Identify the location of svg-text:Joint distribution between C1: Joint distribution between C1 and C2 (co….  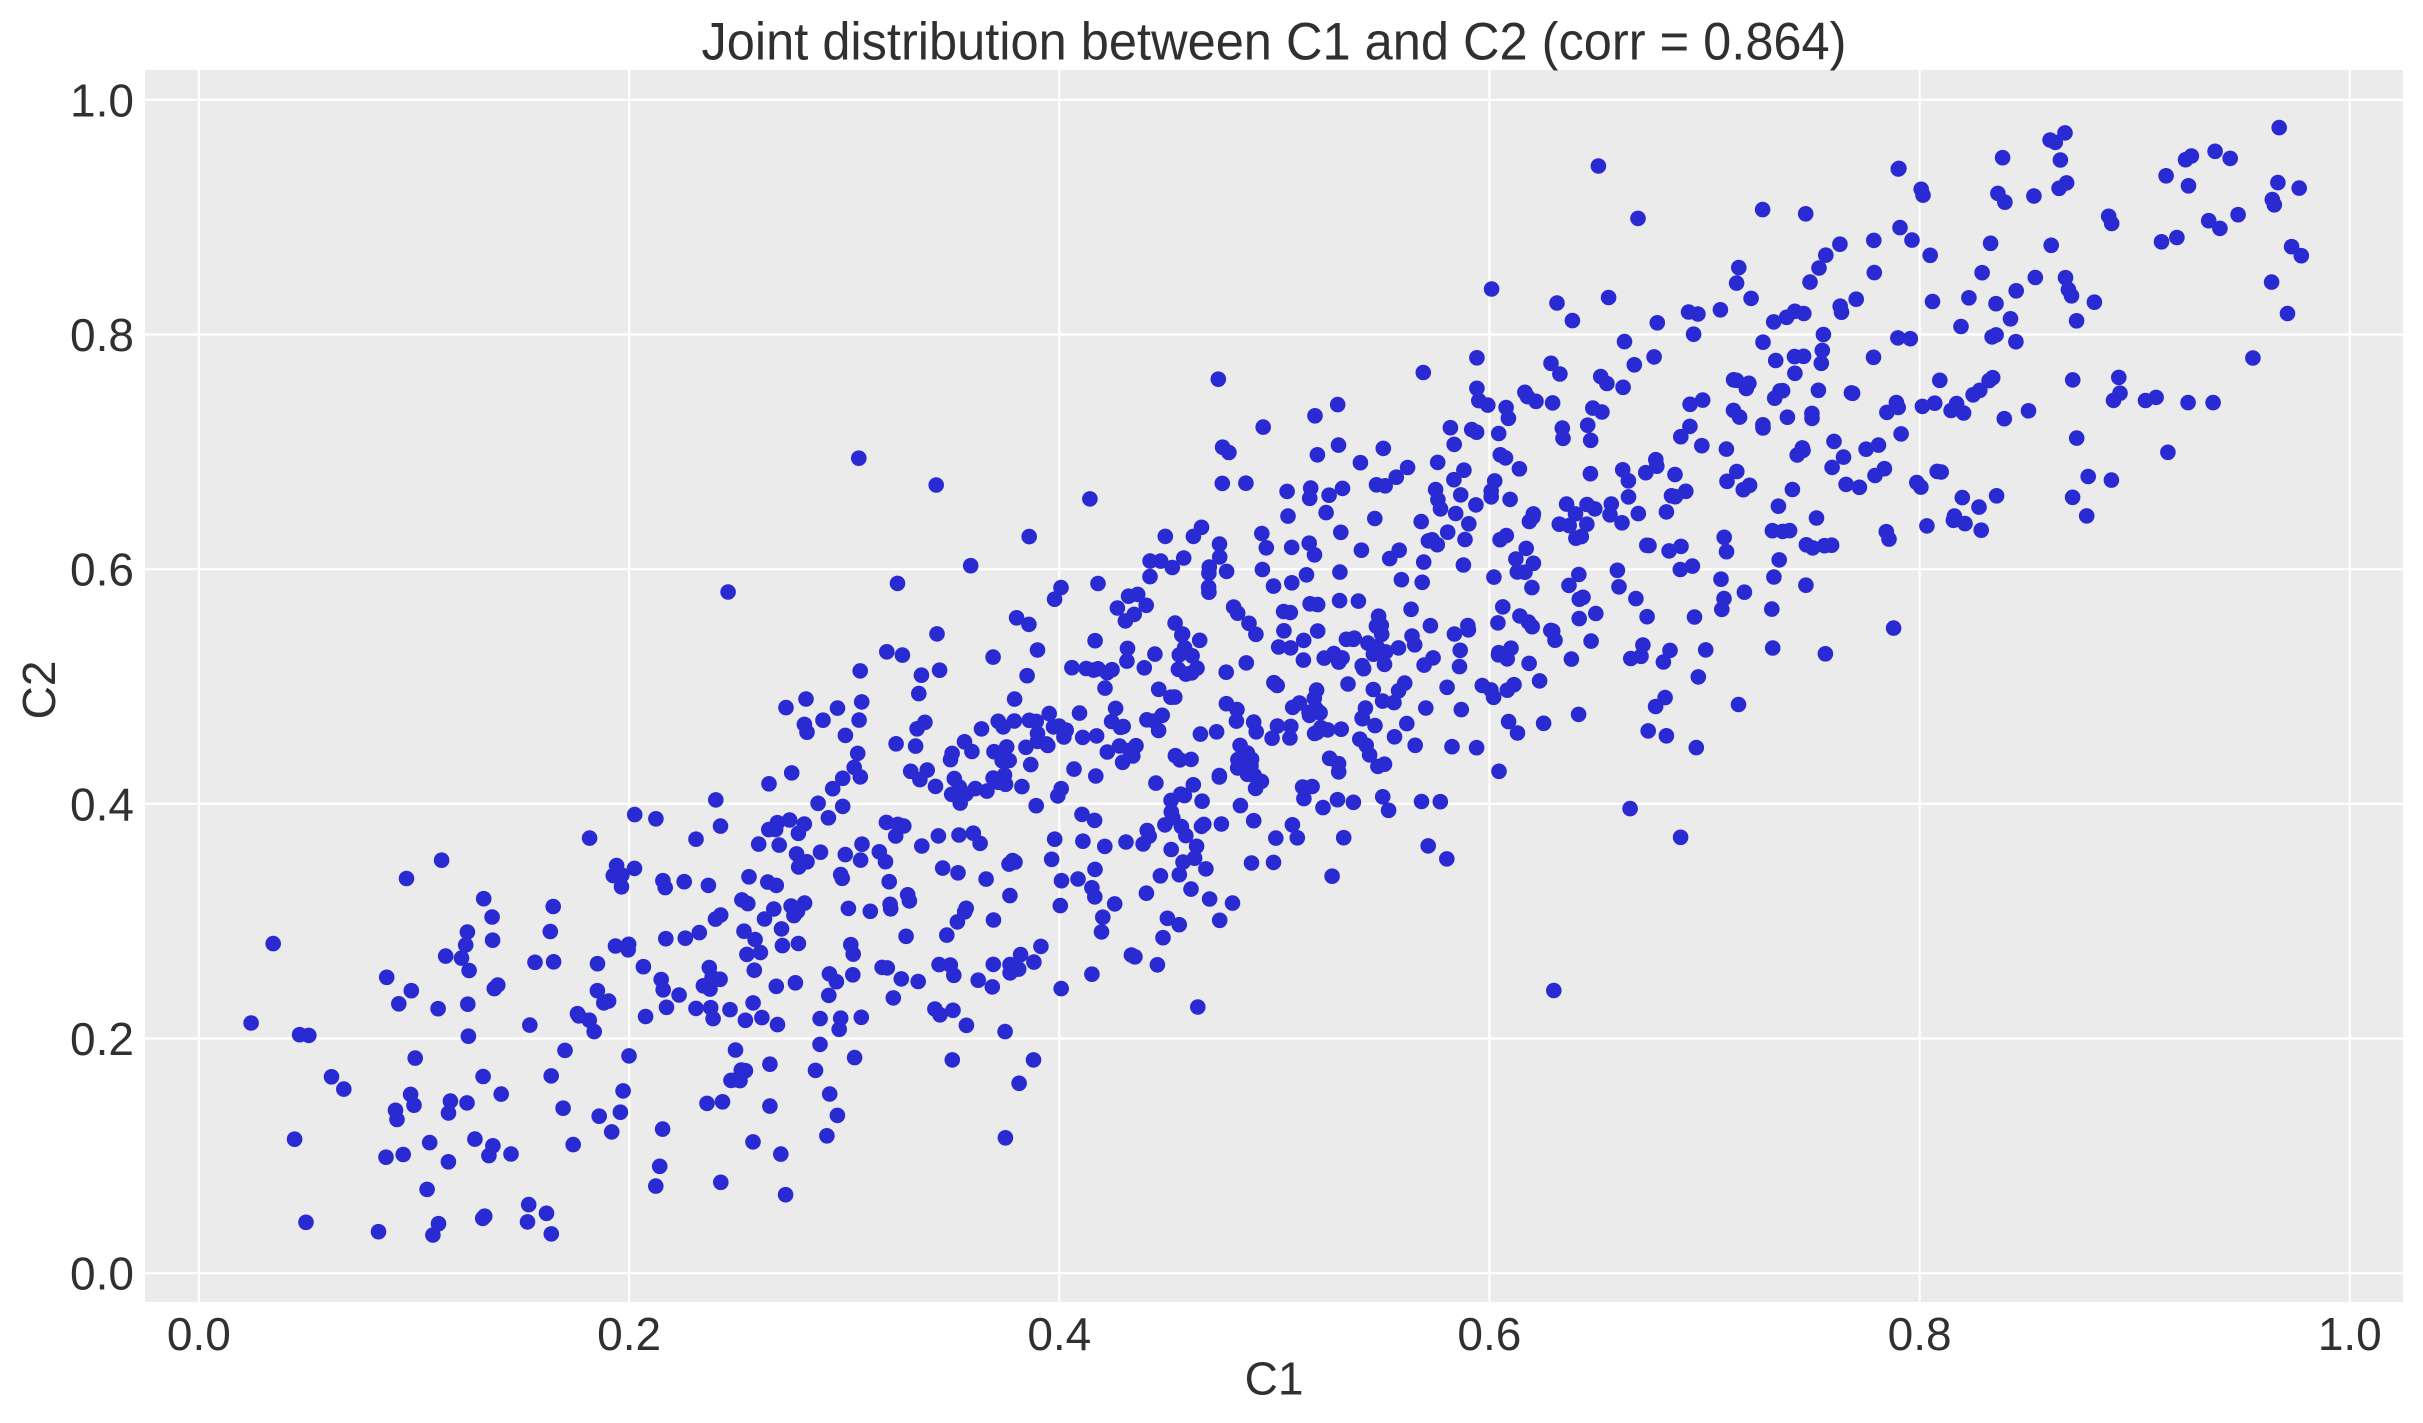
(1274, 42).